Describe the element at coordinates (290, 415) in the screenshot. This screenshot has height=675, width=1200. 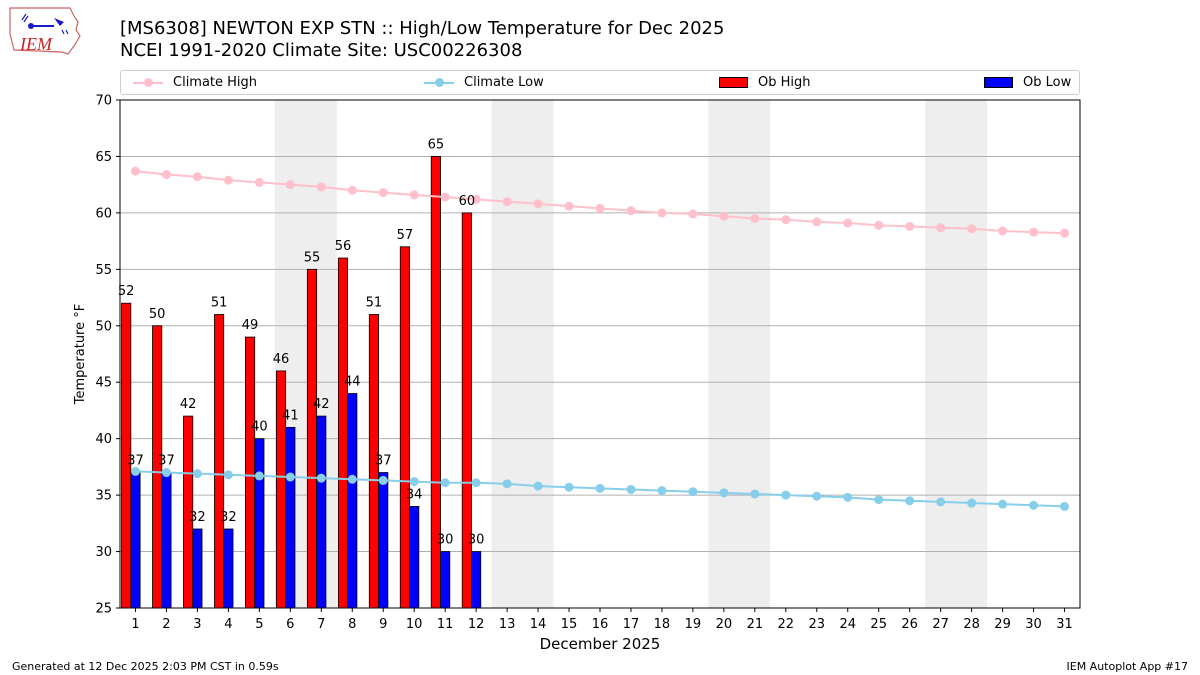
I see `ob-low-bar-label: 41` at that location.